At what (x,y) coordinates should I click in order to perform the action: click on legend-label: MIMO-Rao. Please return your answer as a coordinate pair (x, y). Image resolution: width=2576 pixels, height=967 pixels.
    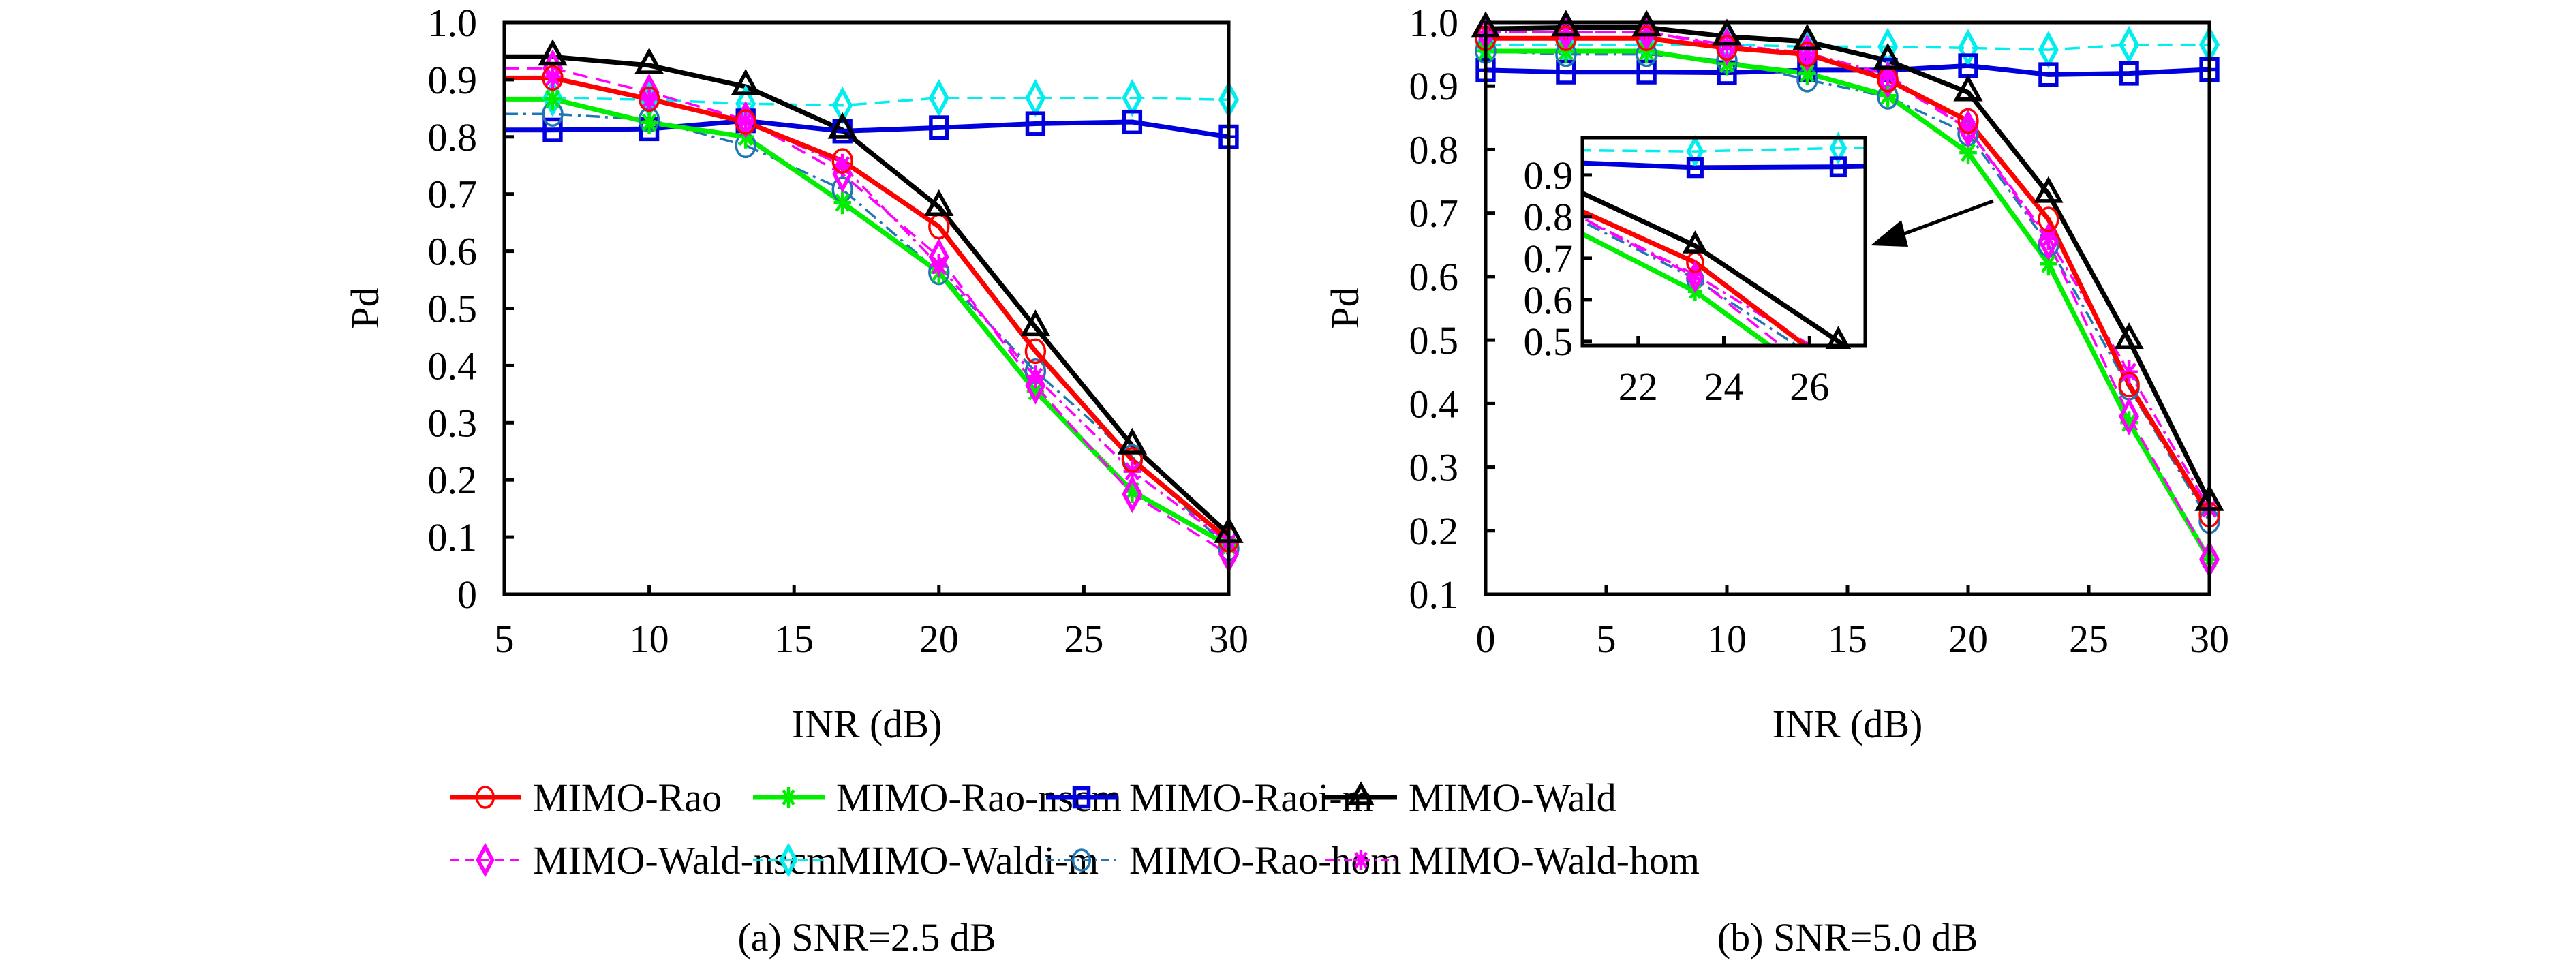
    Looking at the image, I should click on (627, 798).